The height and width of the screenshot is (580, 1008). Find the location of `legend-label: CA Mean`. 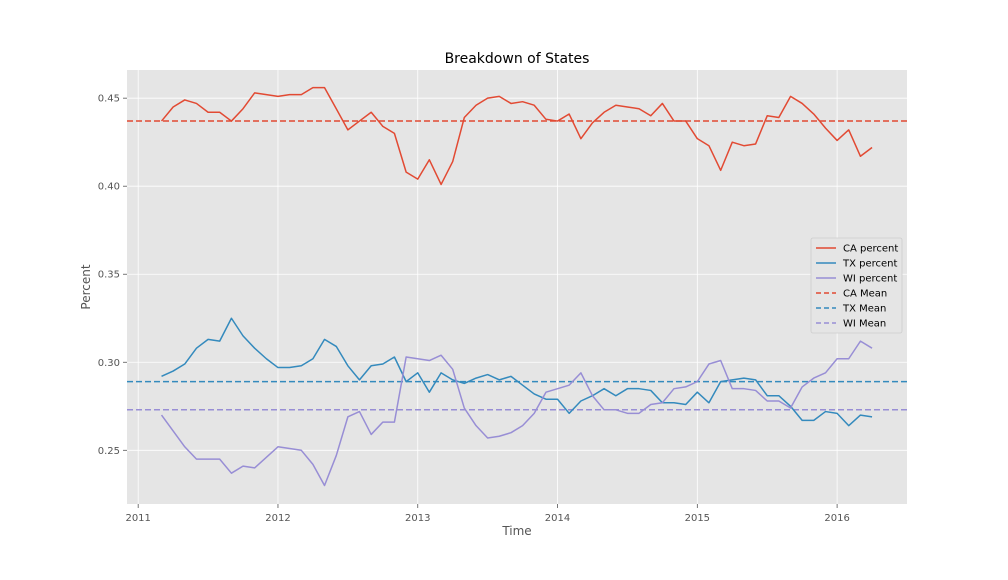

legend-label: CA Mean is located at coordinates (865, 294).